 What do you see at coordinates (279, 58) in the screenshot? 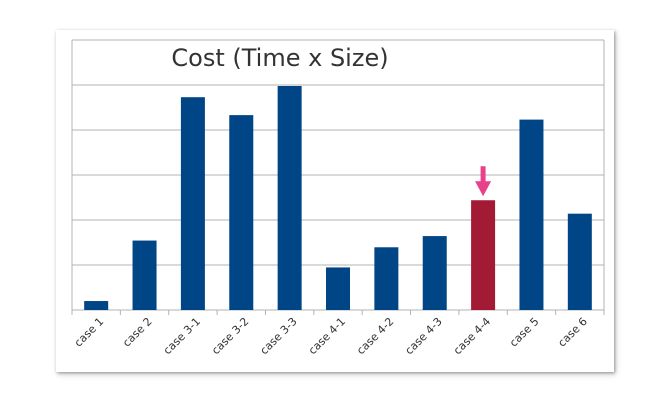
I see `chart-title: Cost (Time x Size)` at bounding box center [279, 58].